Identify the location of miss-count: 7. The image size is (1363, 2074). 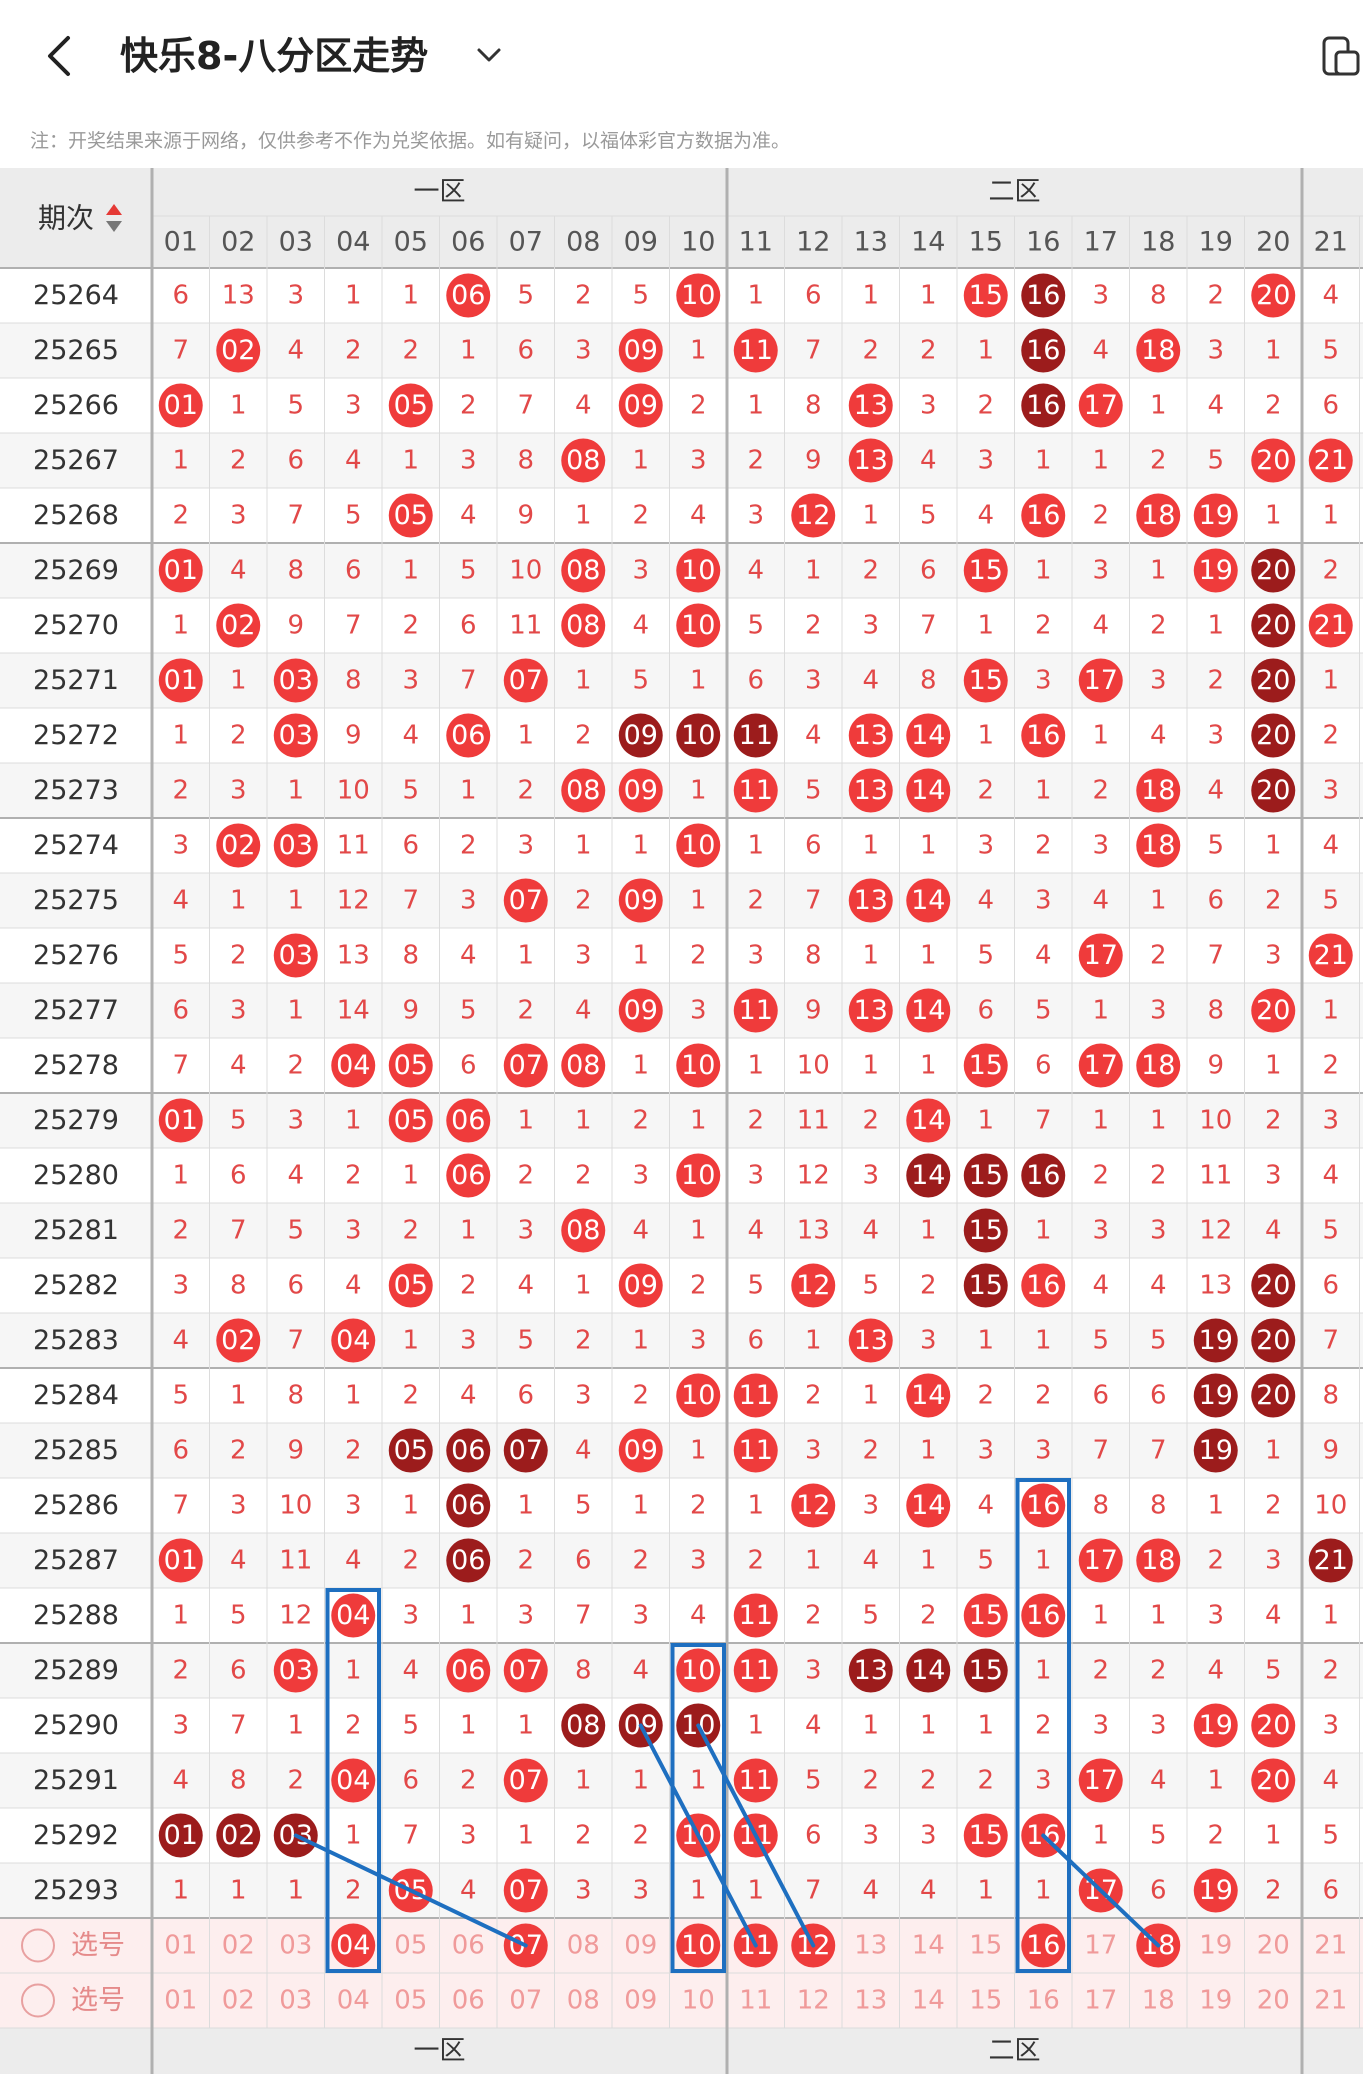
(468, 681).